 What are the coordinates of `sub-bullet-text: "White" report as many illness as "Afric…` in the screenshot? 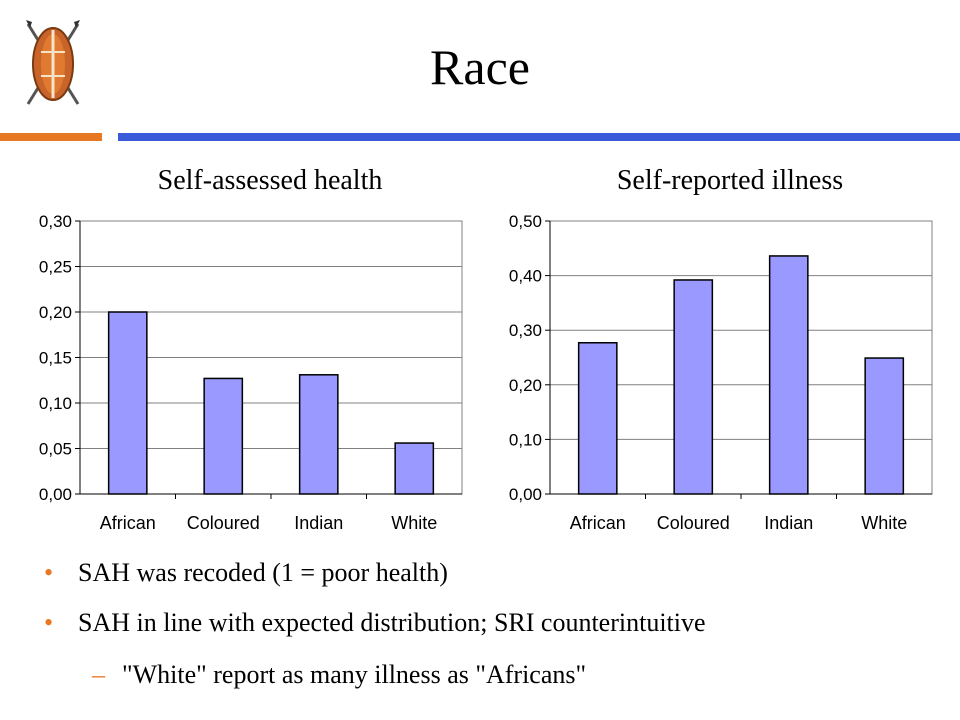 It's located at (354, 674).